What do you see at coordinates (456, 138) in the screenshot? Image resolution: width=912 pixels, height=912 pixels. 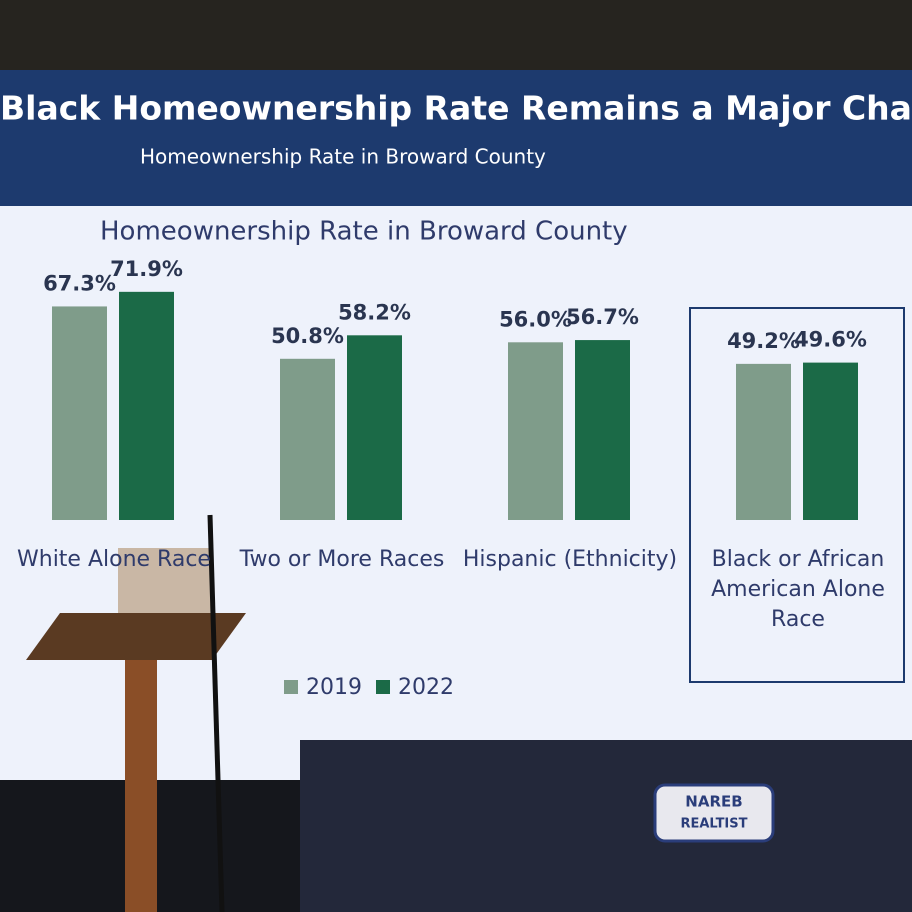 I see `header-bar` at bounding box center [456, 138].